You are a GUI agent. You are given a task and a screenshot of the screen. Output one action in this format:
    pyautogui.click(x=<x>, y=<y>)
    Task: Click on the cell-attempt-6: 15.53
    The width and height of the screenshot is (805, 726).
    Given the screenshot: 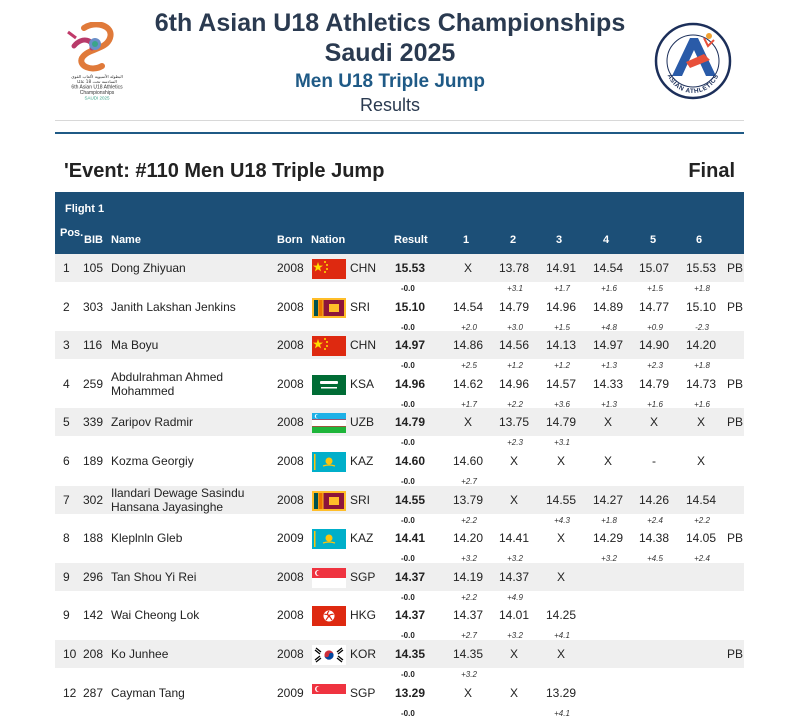 What is the action you would take?
    pyautogui.click(x=701, y=268)
    